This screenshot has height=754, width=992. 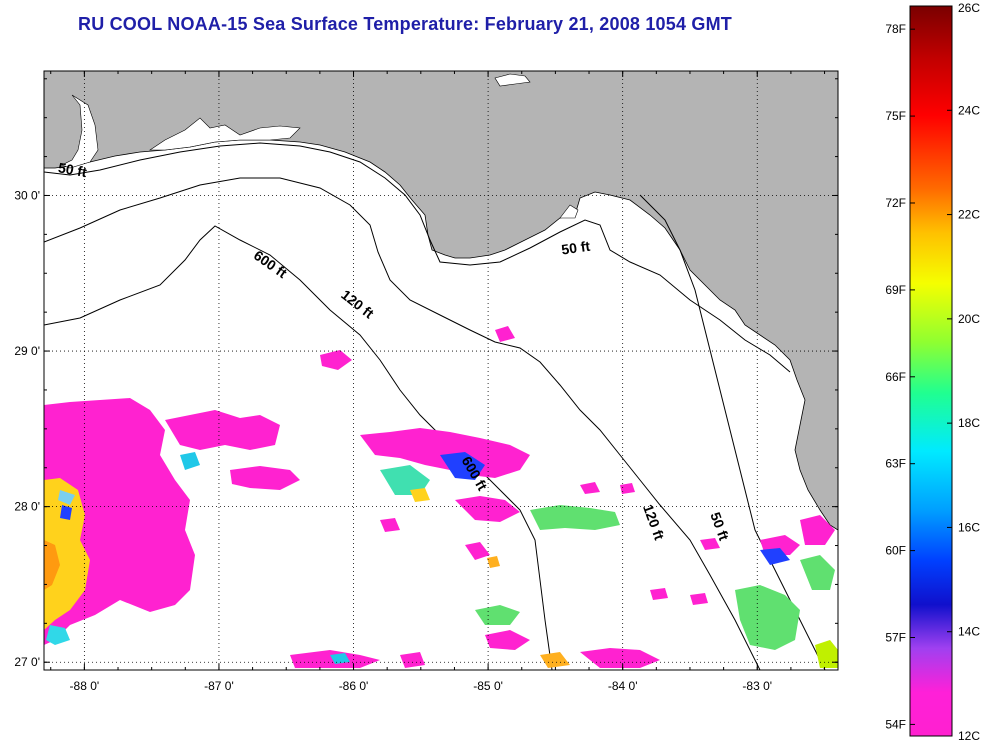 What do you see at coordinates (969, 632) in the screenshot?
I see `colorbar-label-celsius: 14C` at bounding box center [969, 632].